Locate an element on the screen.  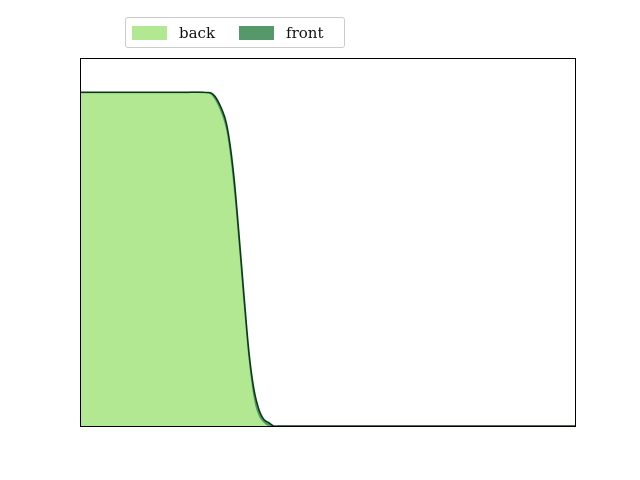
legend-label-back: back is located at coordinates (197, 32).